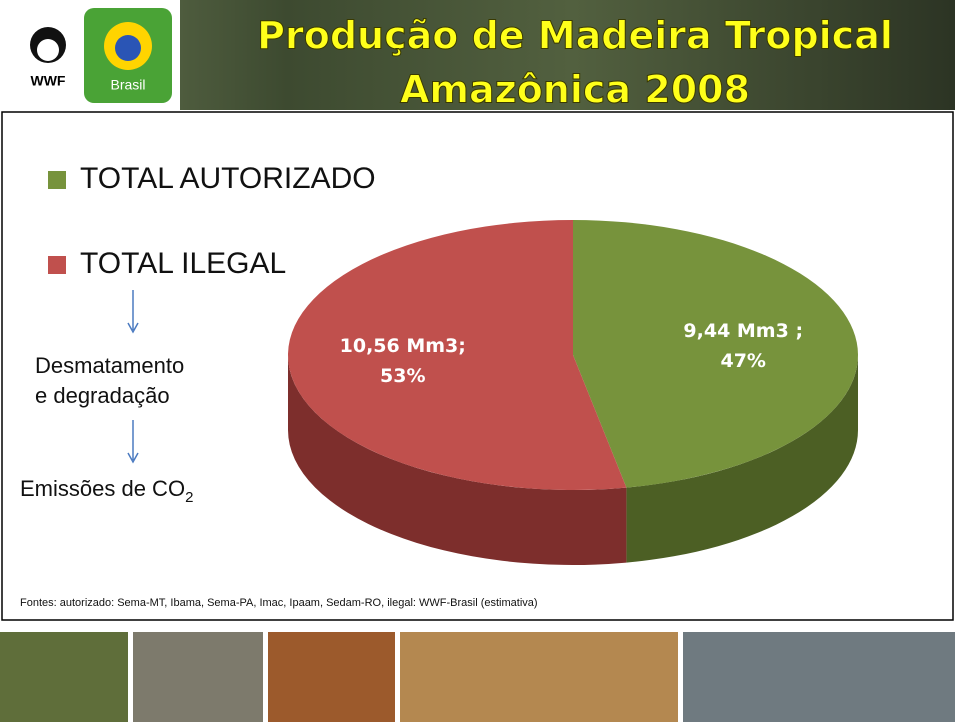 This screenshot has height=722, width=955. I want to click on note: Desmatamento, so click(109, 365).